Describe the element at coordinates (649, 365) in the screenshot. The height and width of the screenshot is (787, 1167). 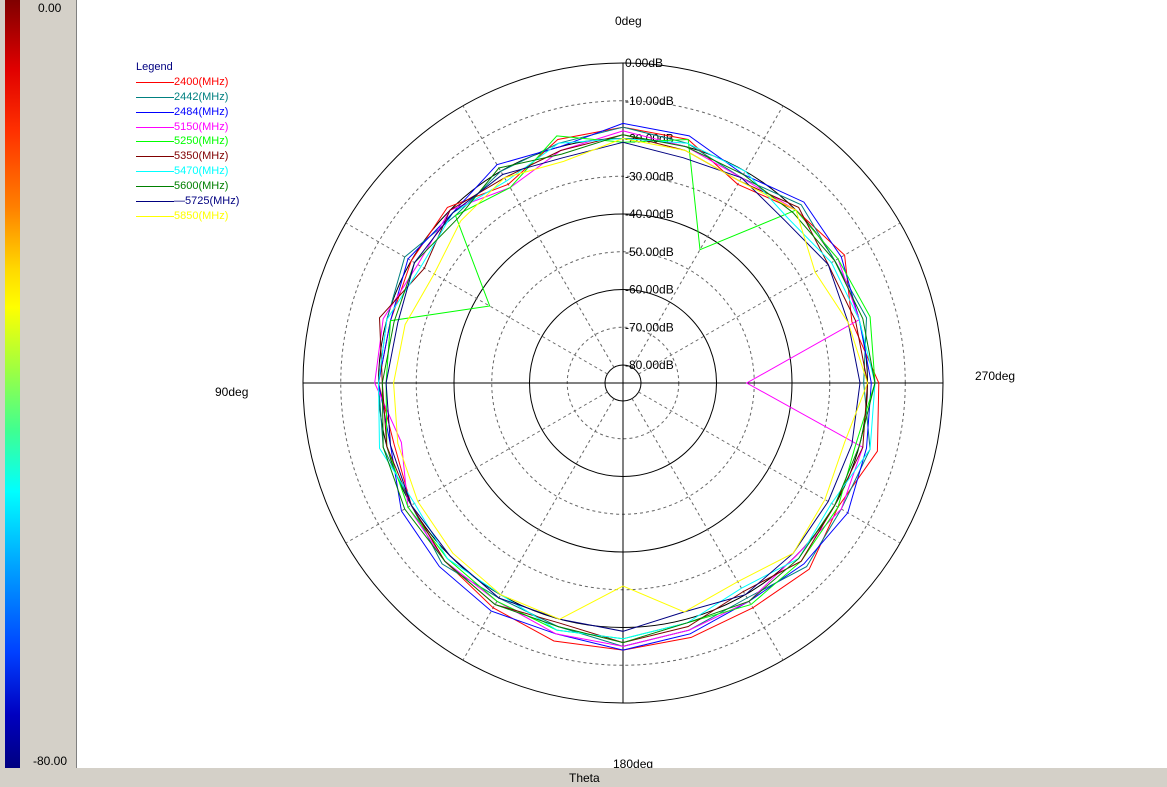
I see `radial-tick-label: -80.00dB` at that location.